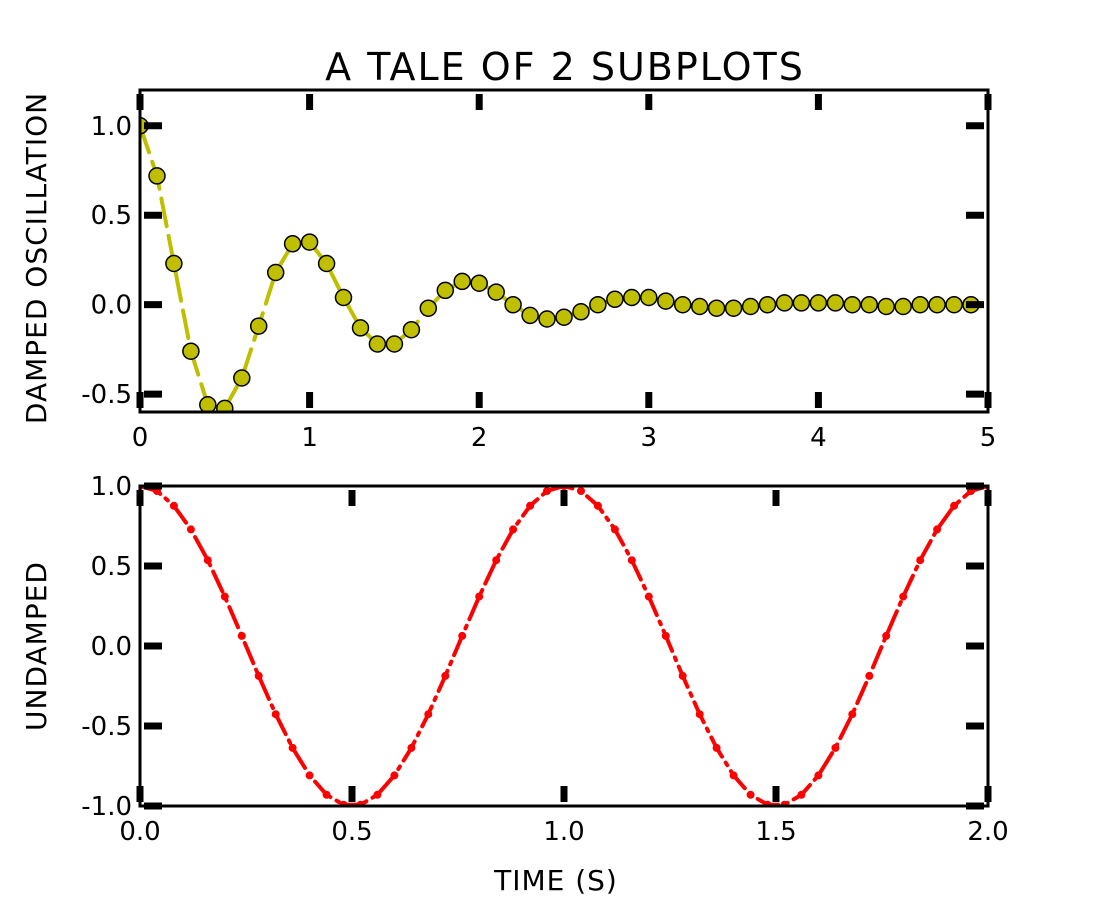 Image resolution: width=1100 pixels, height=900 pixels. Describe the element at coordinates (351, 832) in the screenshot. I see `x-tick-label: 0.5` at that location.